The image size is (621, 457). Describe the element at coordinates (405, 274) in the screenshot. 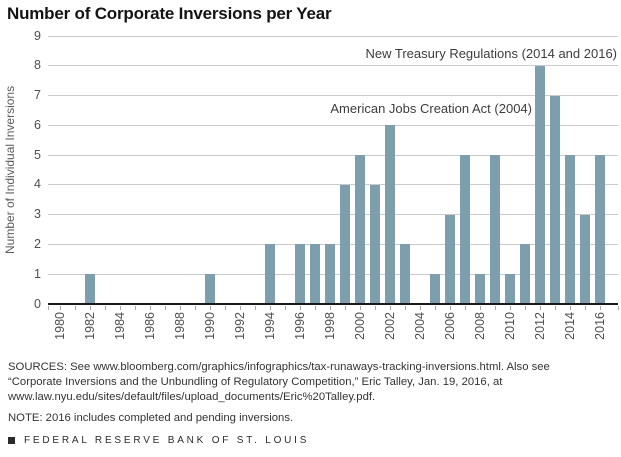

I see `bar-2003` at that location.